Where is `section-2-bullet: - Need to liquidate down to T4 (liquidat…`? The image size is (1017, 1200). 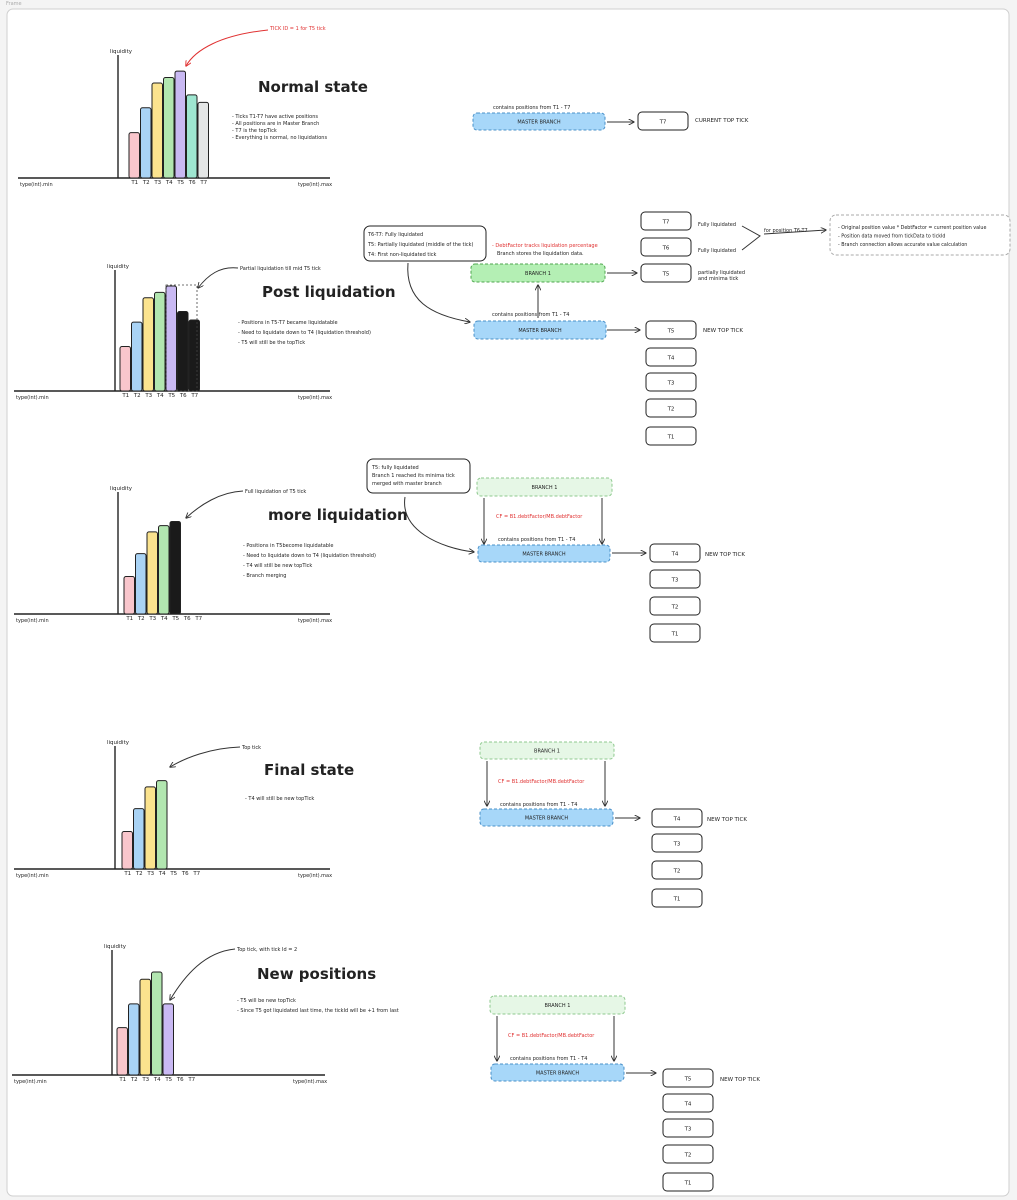
section-2-bullet: - Need to liquidate down to T4 (liquidat… is located at coordinates (304, 333).